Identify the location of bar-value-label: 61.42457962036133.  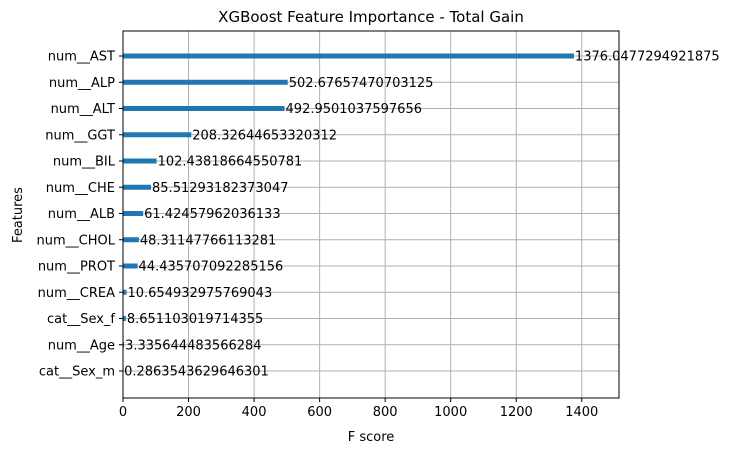
(212, 214).